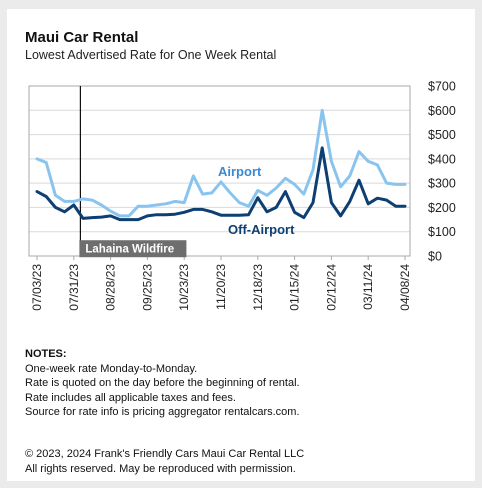 The height and width of the screenshot is (488, 482). Describe the element at coordinates (46, 354) in the screenshot. I see `notes-heading: NOTES:` at that location.